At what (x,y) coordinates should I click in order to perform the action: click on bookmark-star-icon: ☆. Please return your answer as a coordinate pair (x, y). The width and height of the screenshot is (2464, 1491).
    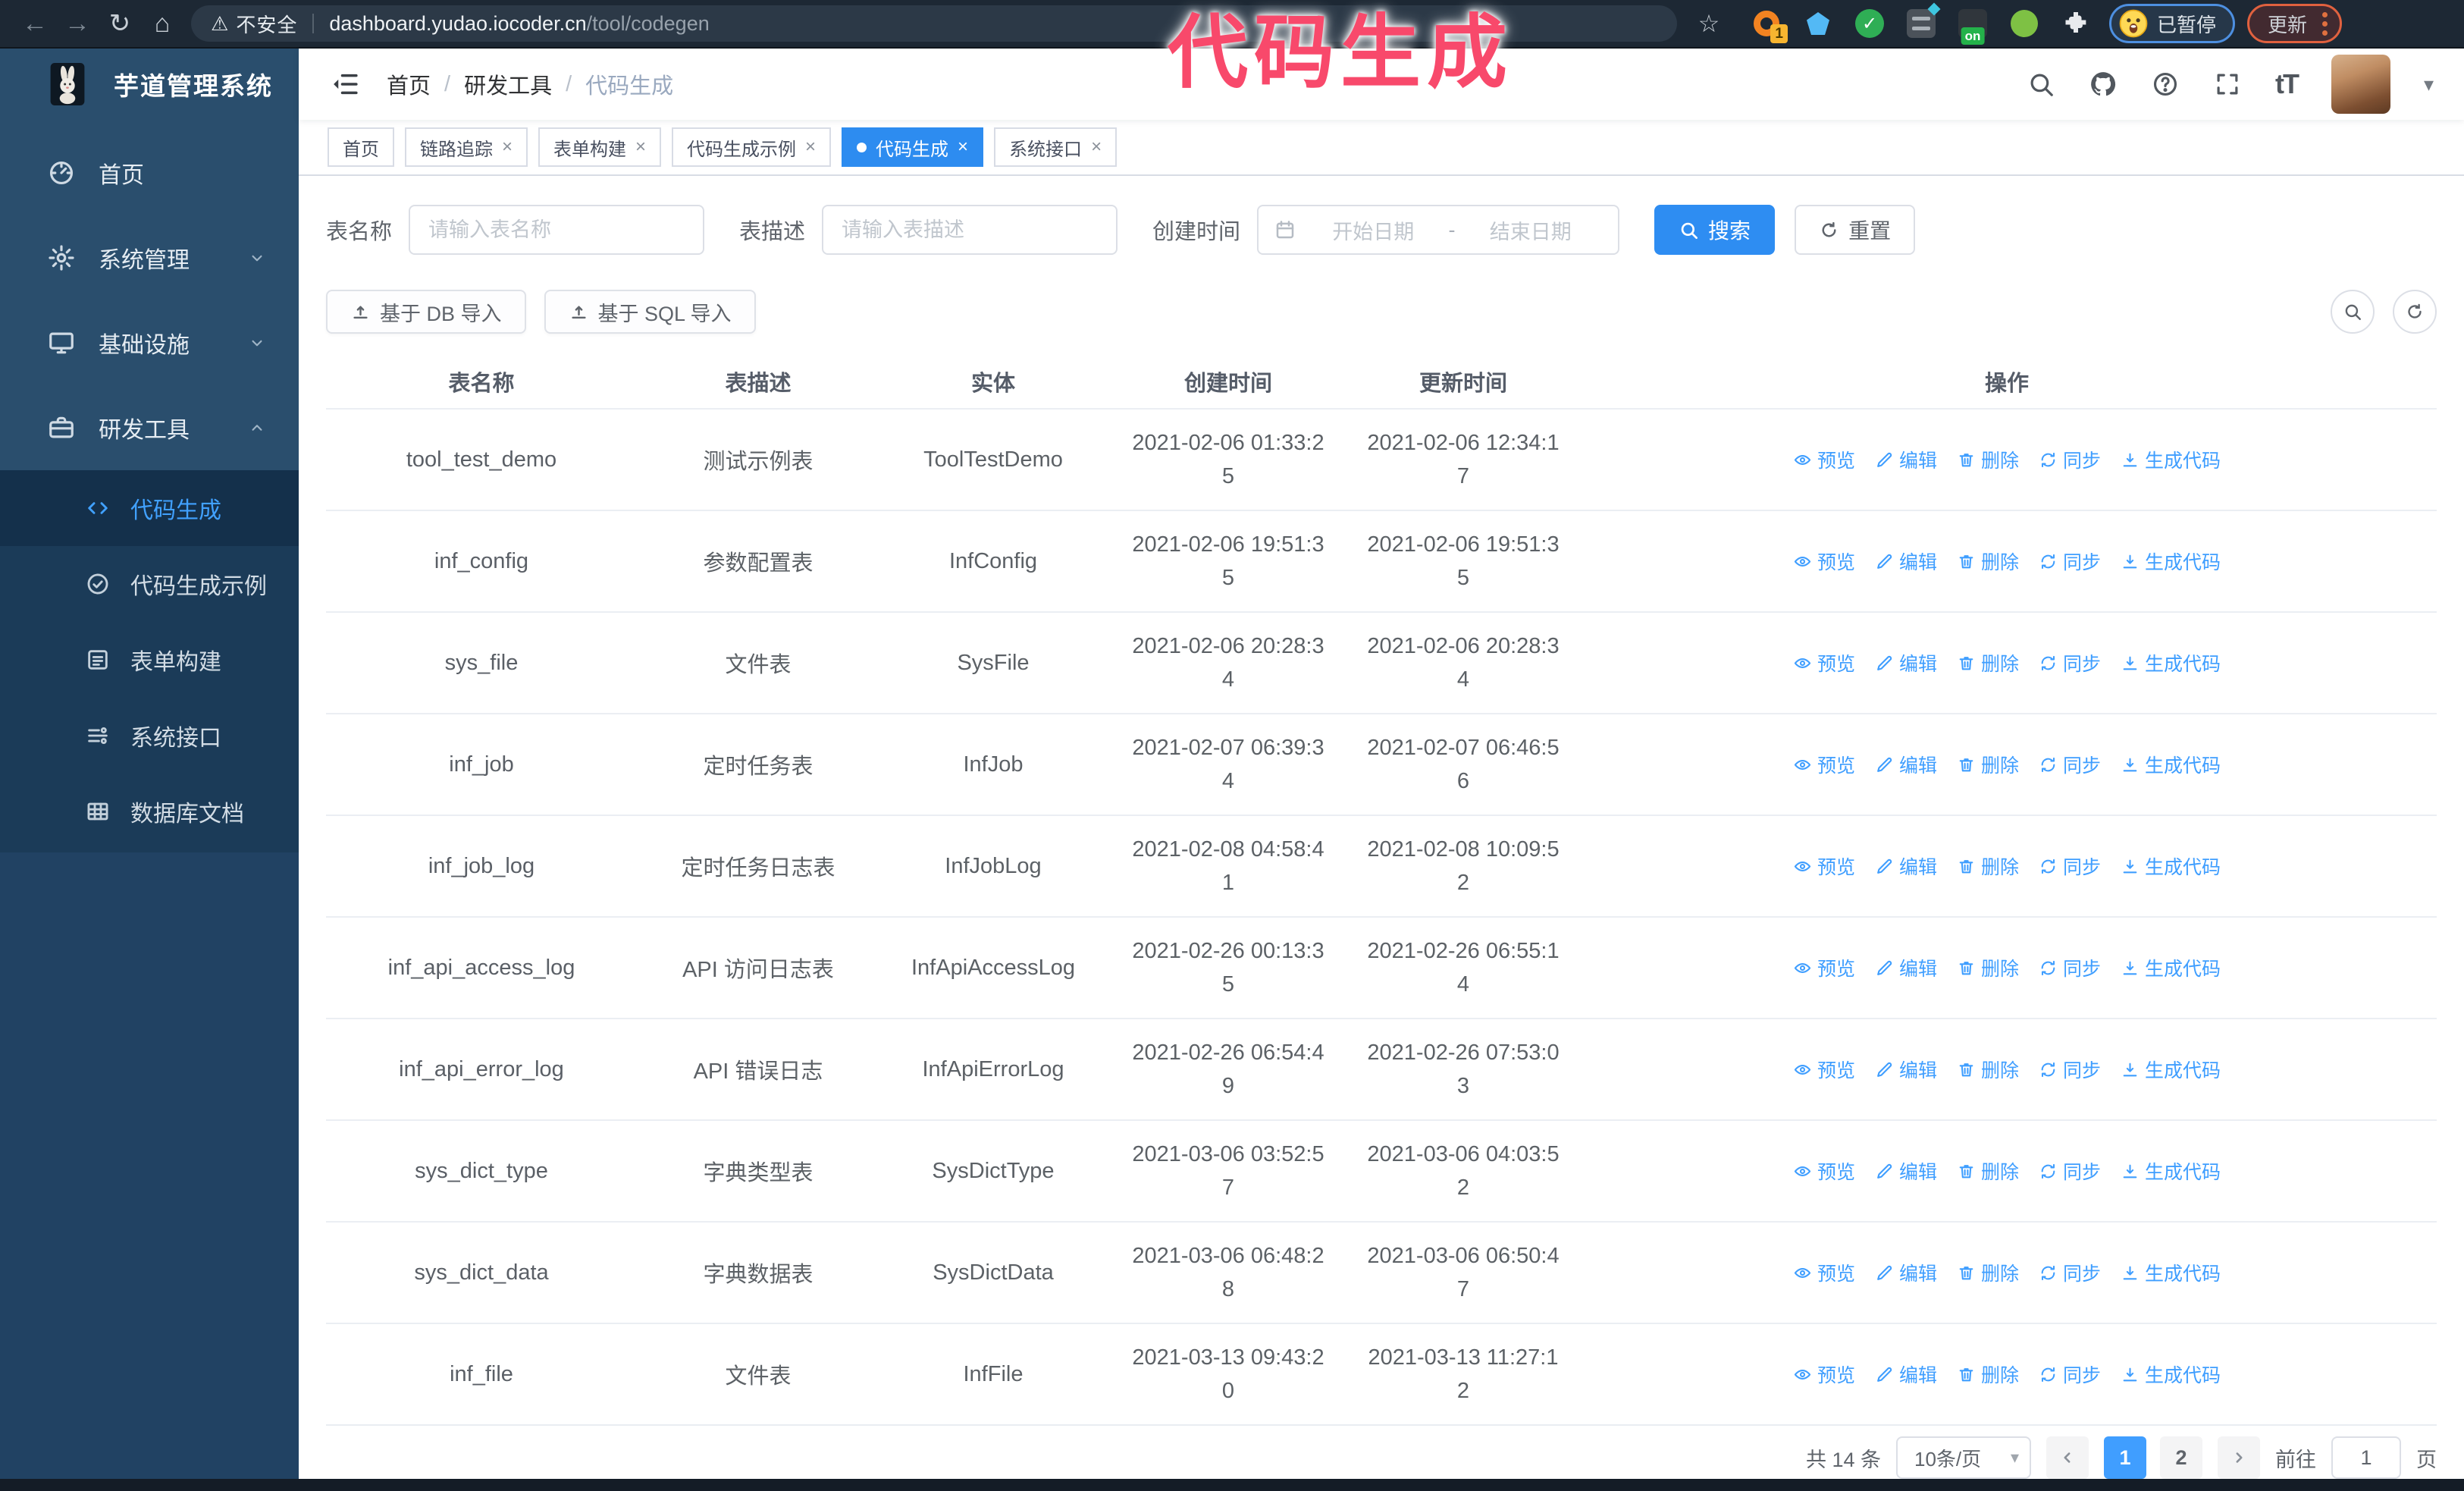
    Looking at the image, I should click on (1709, 23).